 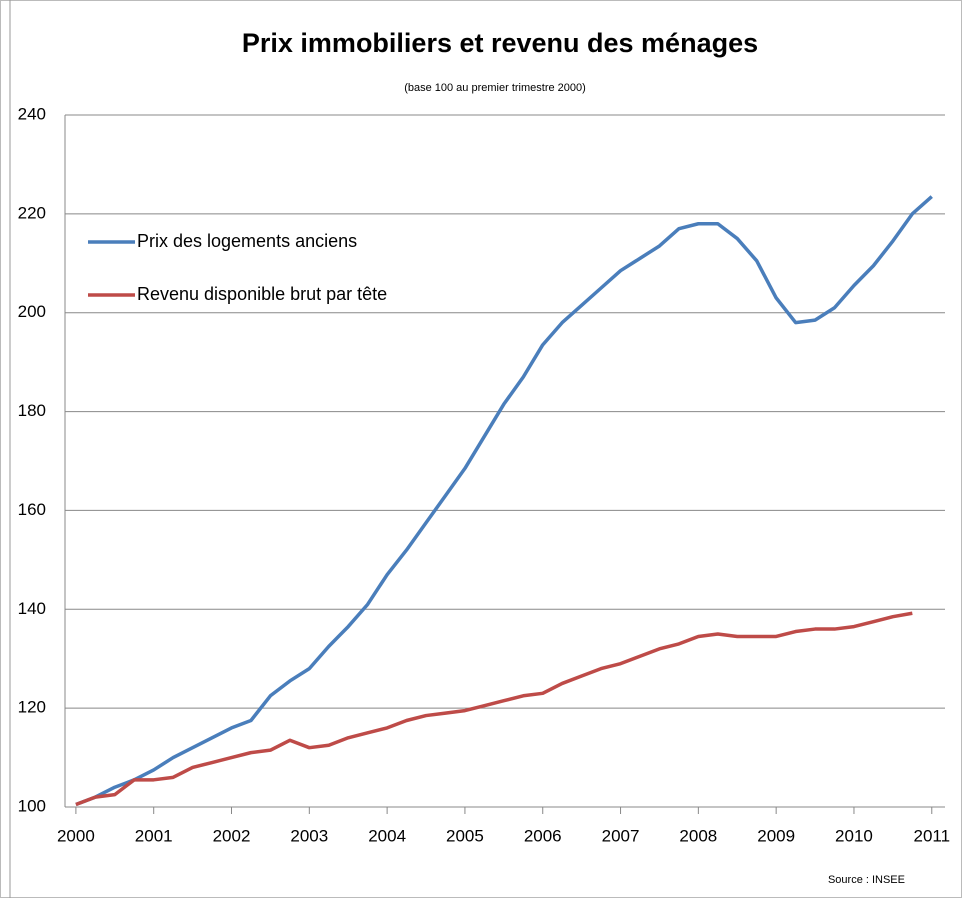 What do you see at coordinates (232, 835) in the screenshot?
I see `x-tick-label: 2002` at bounding box center [232, 835].